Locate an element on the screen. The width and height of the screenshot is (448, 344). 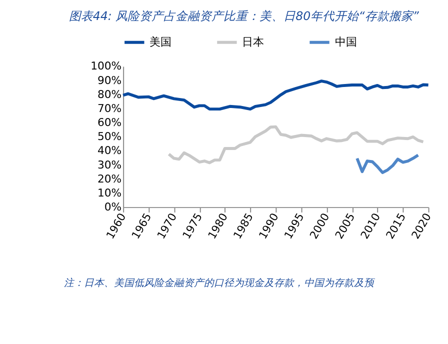
chart-title: 图表44: 风险资产占金融资产比重：美、日80年代开始“存款搬家” is located at coordinates (244, 15).